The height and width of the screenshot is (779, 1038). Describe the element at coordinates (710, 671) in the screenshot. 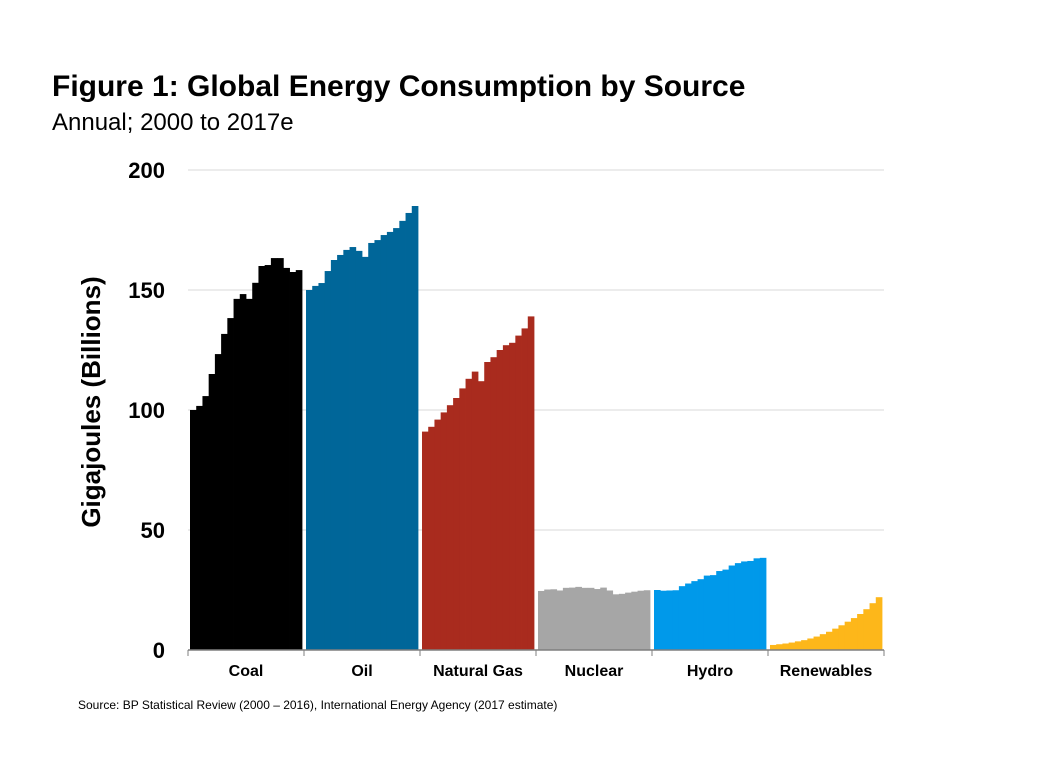

I see `x-tick-label: Hydro` at that location.